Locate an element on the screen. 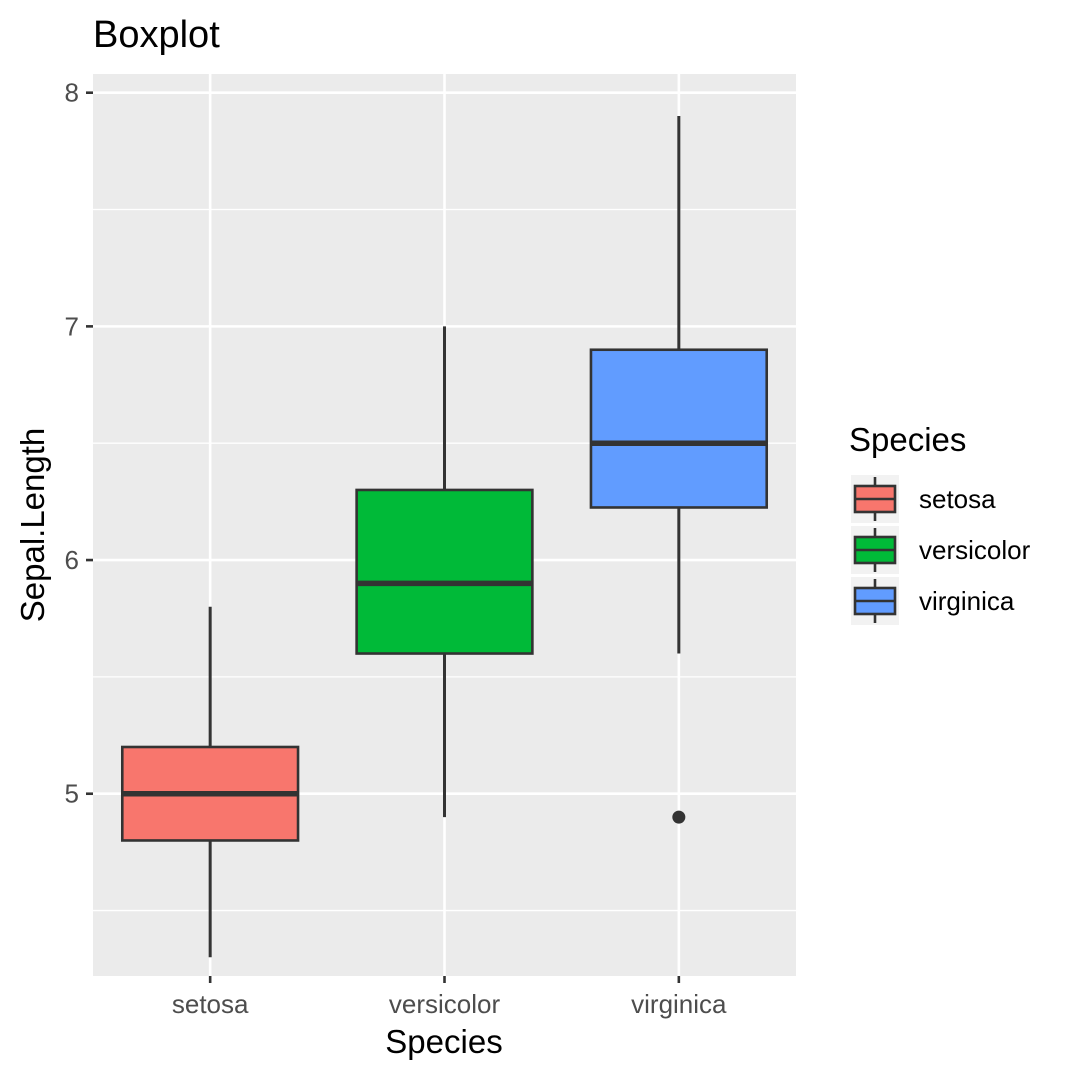 Image resolution: width=1080 pixels, height=1080 pixels. legend-label-versicolor: versicolor is located at coordinates (975, 550).